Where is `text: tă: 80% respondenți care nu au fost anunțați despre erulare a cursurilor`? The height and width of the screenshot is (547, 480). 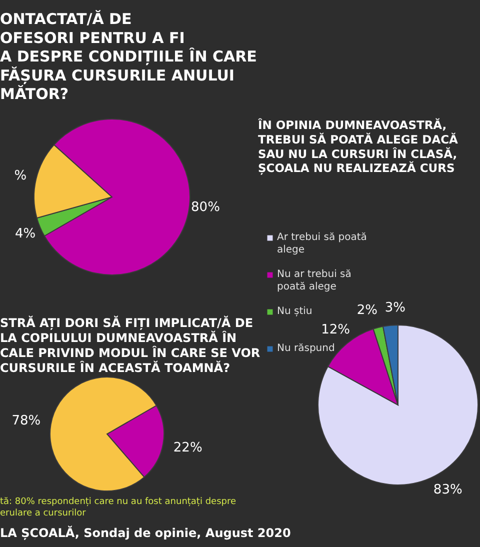
text: tă: 80% respondenți care nu au fost anunțați despre erulare a cursurilor is located at coordinates (118, 507).